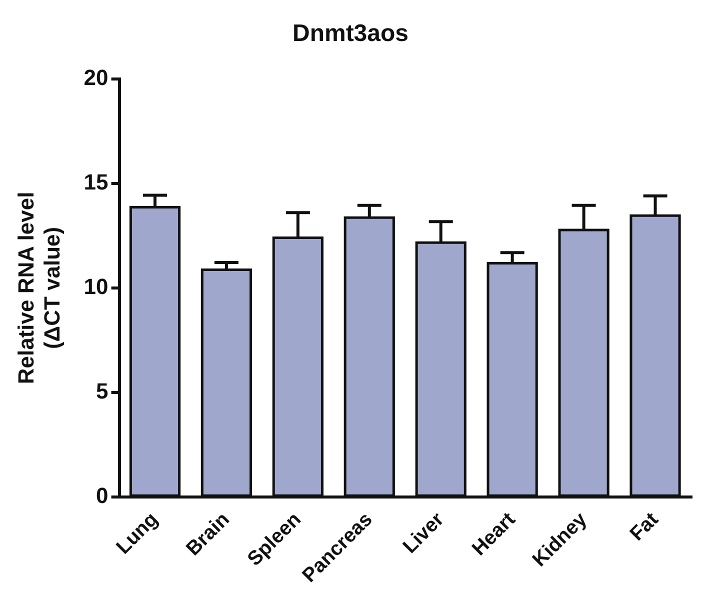 Image resolution: width=711 pixels, height=601 pixels. What do you see at coordinates (96, 77) in the screenshot?
I see `y-tick-label: 20` at bounding box center [96, 77].